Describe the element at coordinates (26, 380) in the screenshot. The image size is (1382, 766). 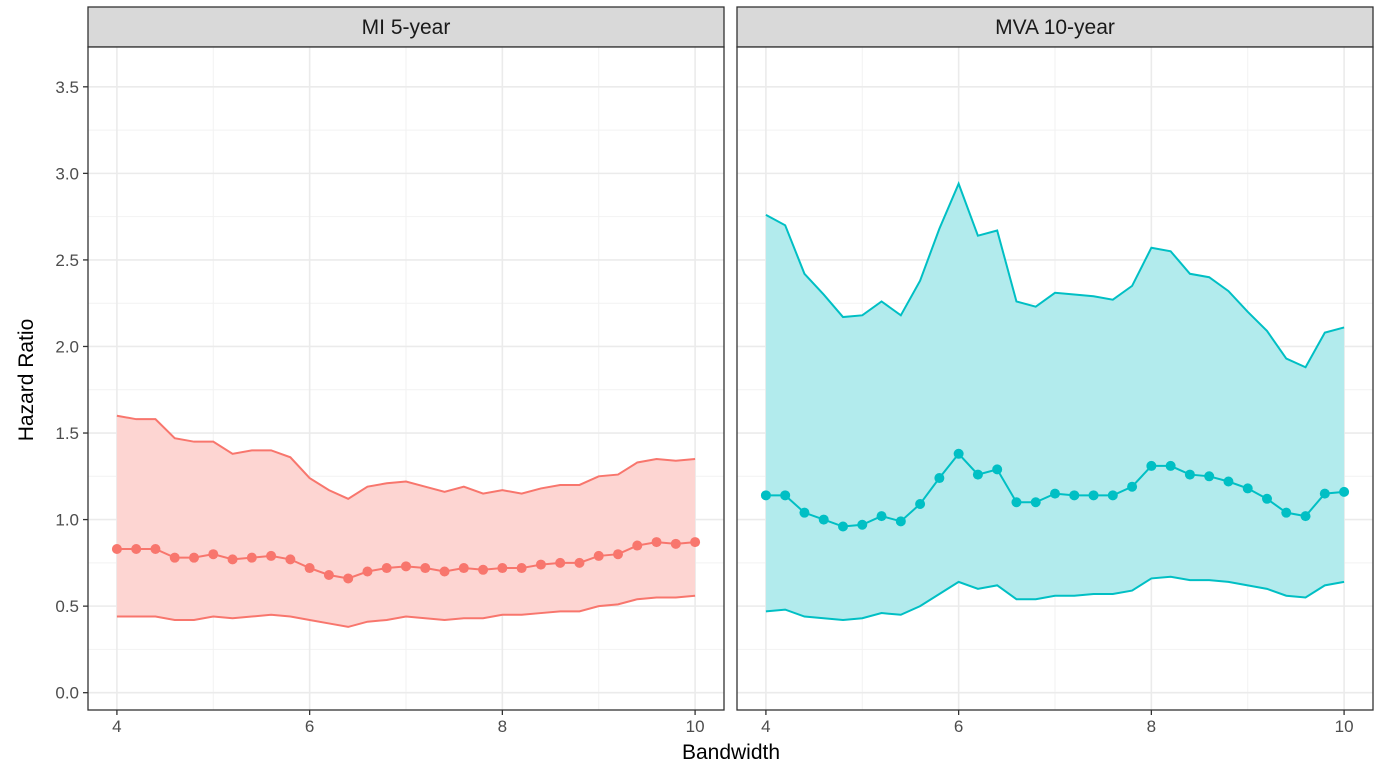
I see `y-axis-title: Hazard Ratio` at that location.